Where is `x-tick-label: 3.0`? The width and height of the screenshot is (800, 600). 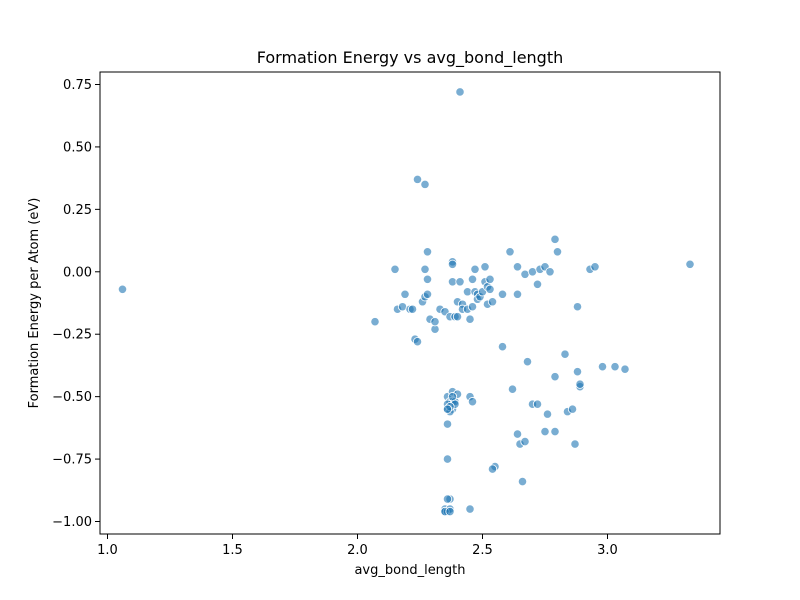
x-tick-label: 3.0 is located at coordinates (607, 550).